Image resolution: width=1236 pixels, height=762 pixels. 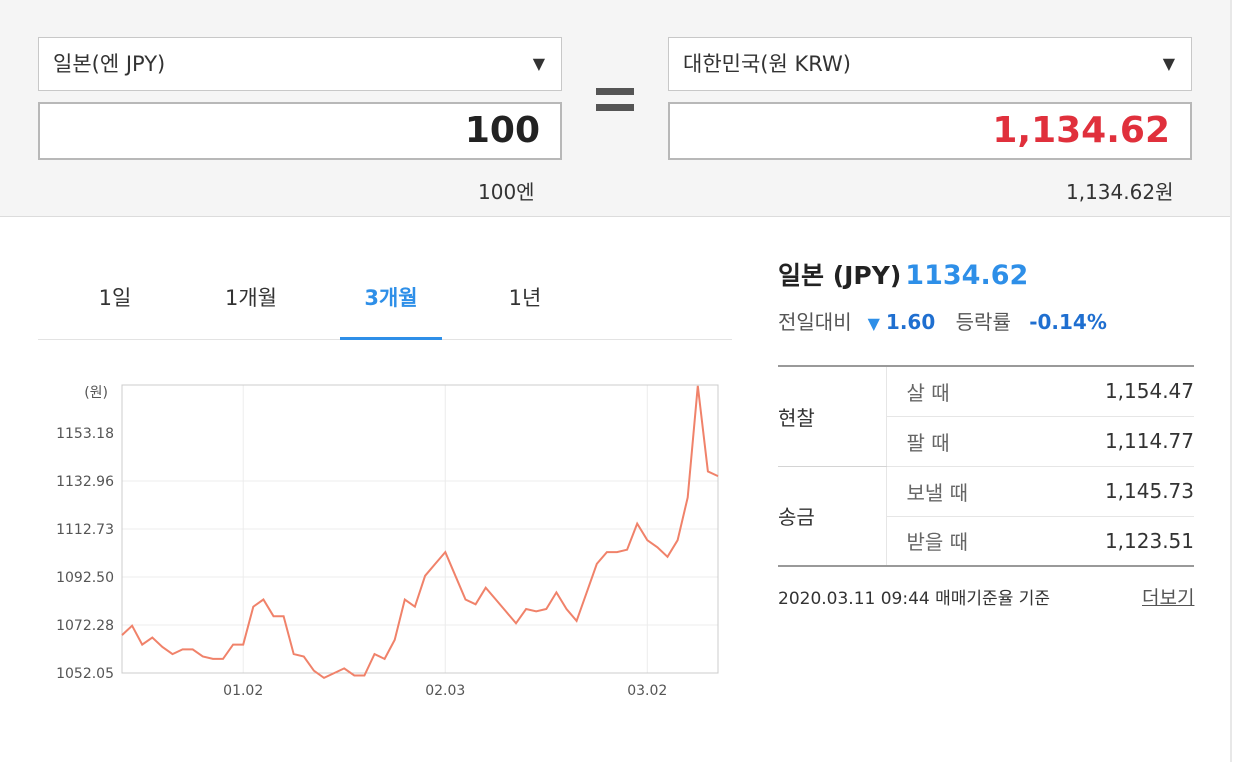 What do you see at coordinates (840, 275) in the screenshot?
I see `country-label: 일본 (JPY)` at bounding box center [840, 275].